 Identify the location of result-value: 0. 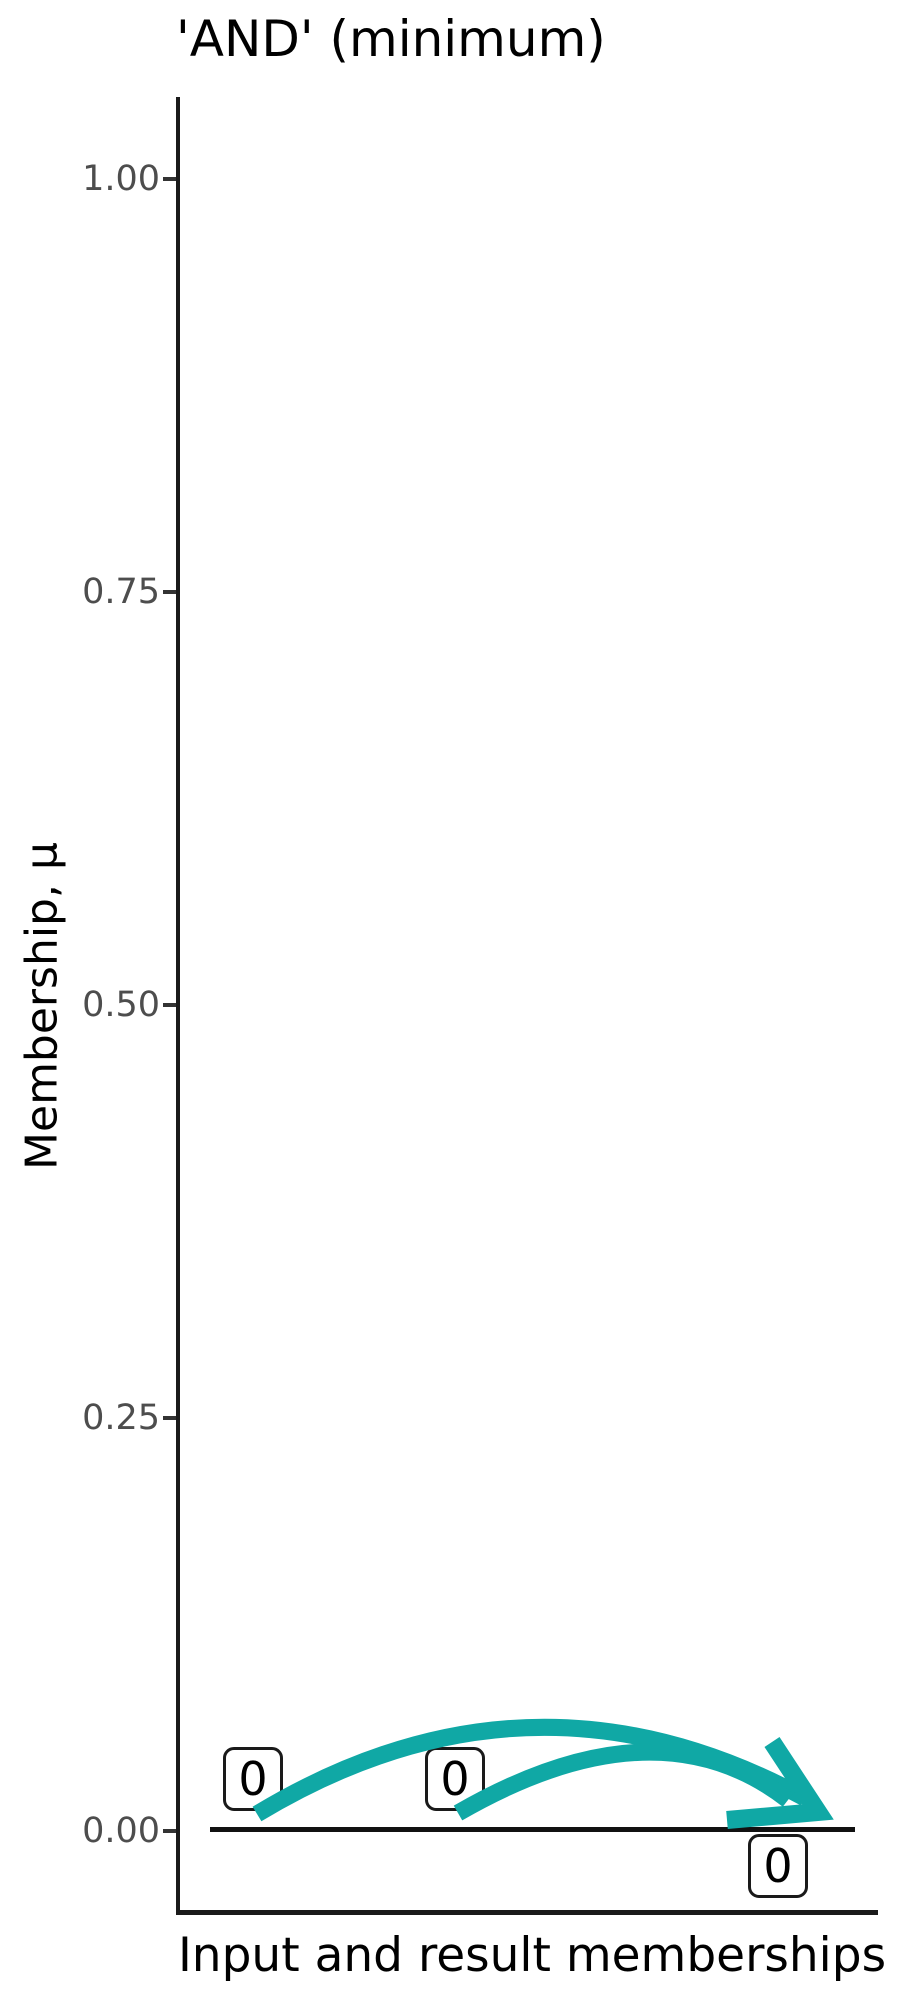
(778, 1866).